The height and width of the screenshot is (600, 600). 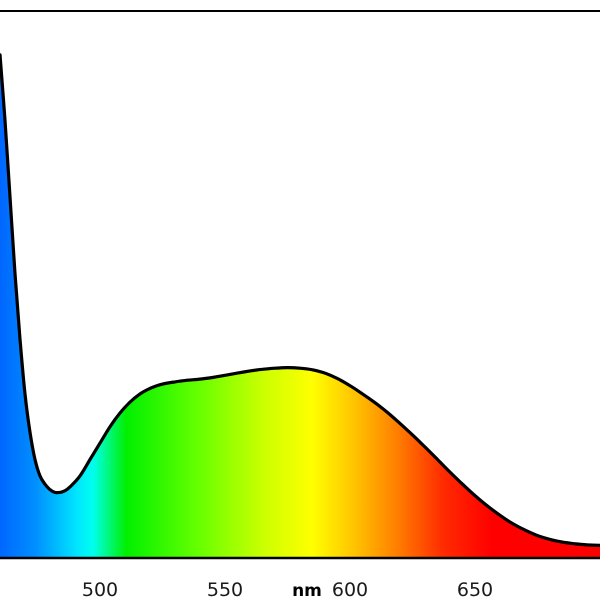 I want to click on x-axis-ticks: 500 550 600 650, so click(x=287, y=589).